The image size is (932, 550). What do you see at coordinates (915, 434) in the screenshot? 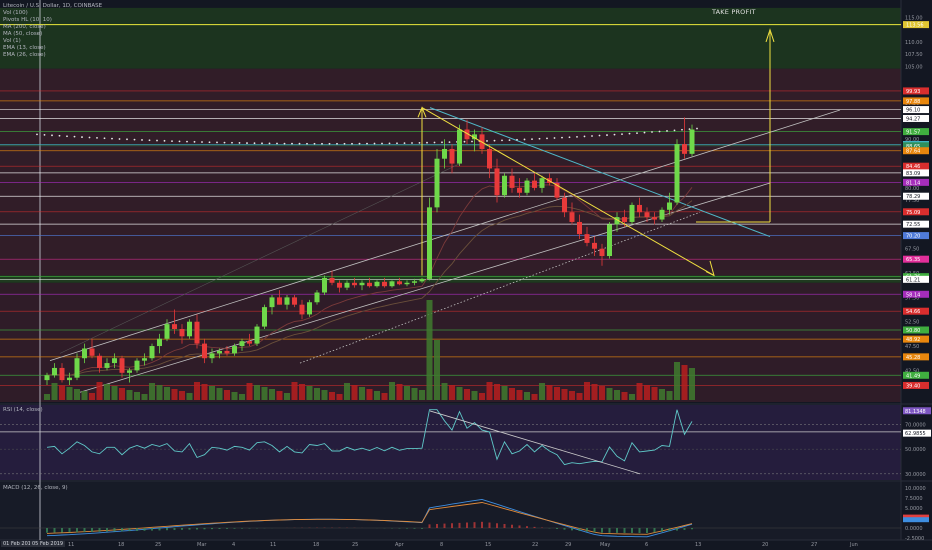
I see `rsi-badge-2-label: 62.9855` at bounding box center [915, 434].